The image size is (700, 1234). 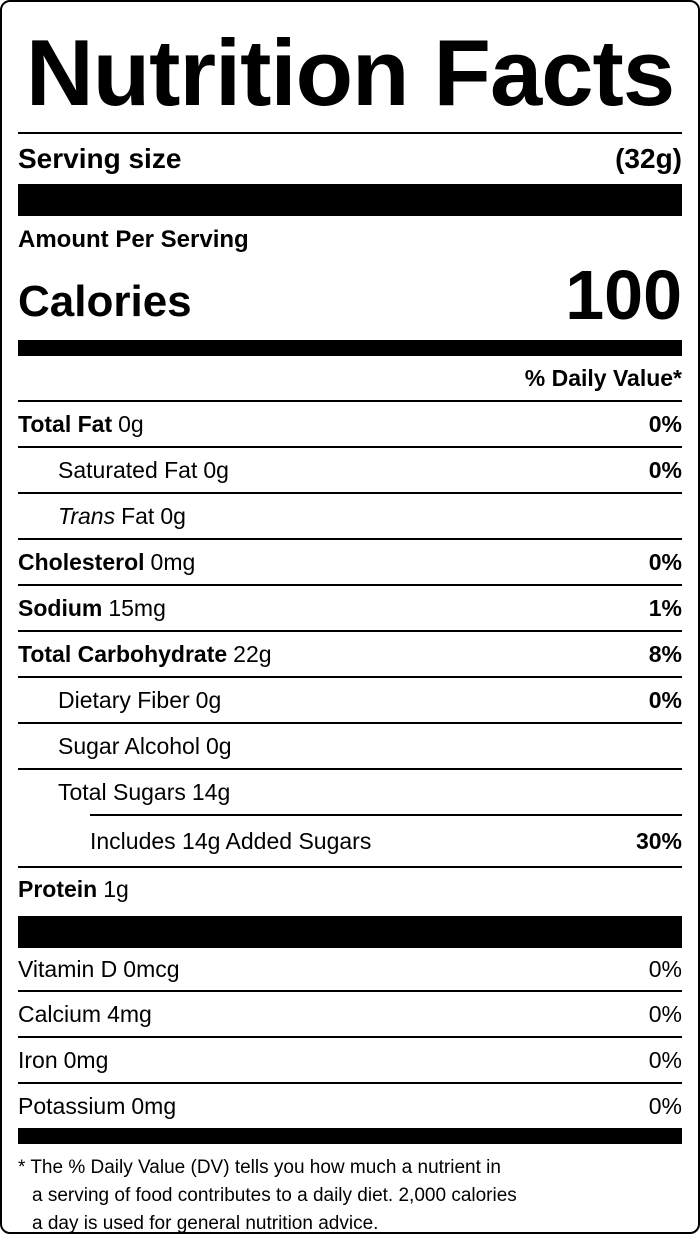 I want to click on nutrient-name: Protein, so click(x=58, y=888).